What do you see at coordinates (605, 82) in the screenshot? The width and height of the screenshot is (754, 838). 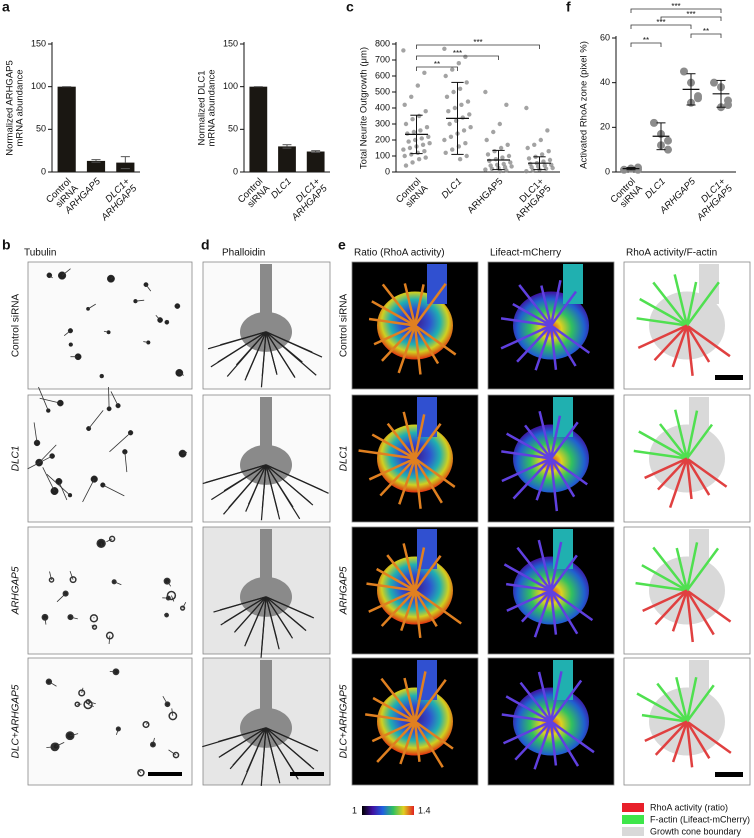 I see `y-tick-label: 40` at bounding box center [605, 82].